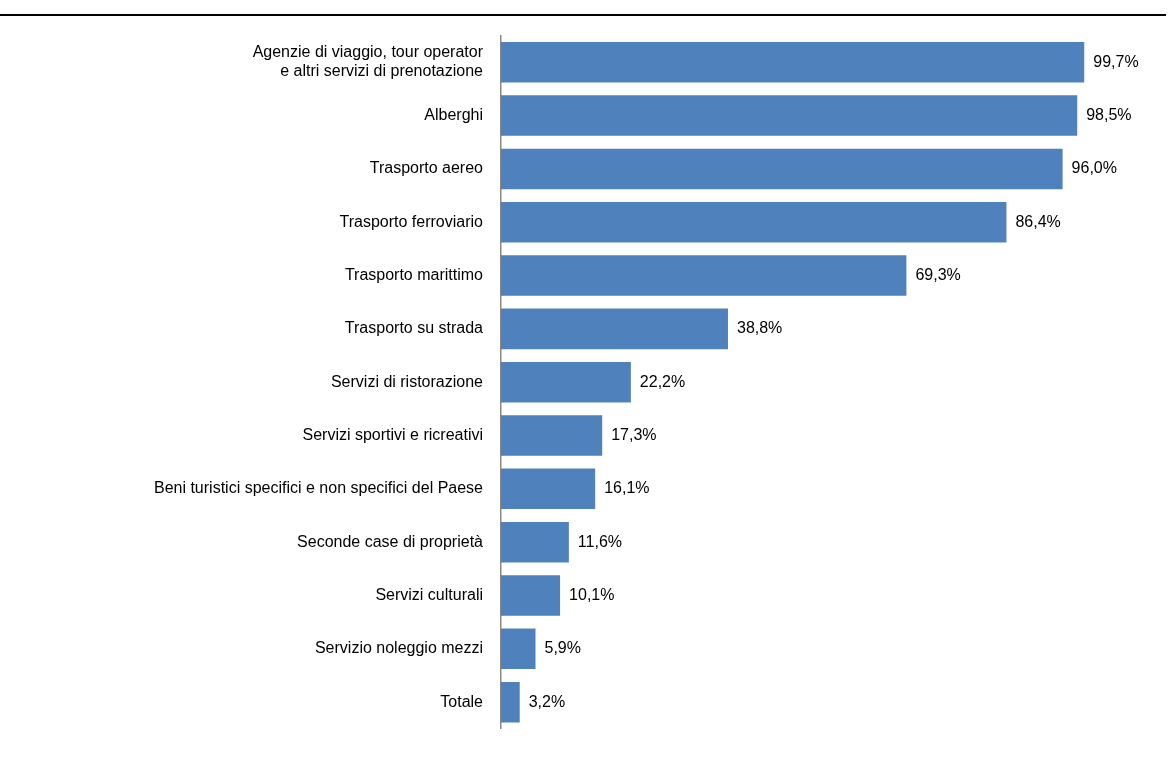 This screenshot has width=1174, height=774. I want to click on data-label: 22,2%, so click(662, 381).